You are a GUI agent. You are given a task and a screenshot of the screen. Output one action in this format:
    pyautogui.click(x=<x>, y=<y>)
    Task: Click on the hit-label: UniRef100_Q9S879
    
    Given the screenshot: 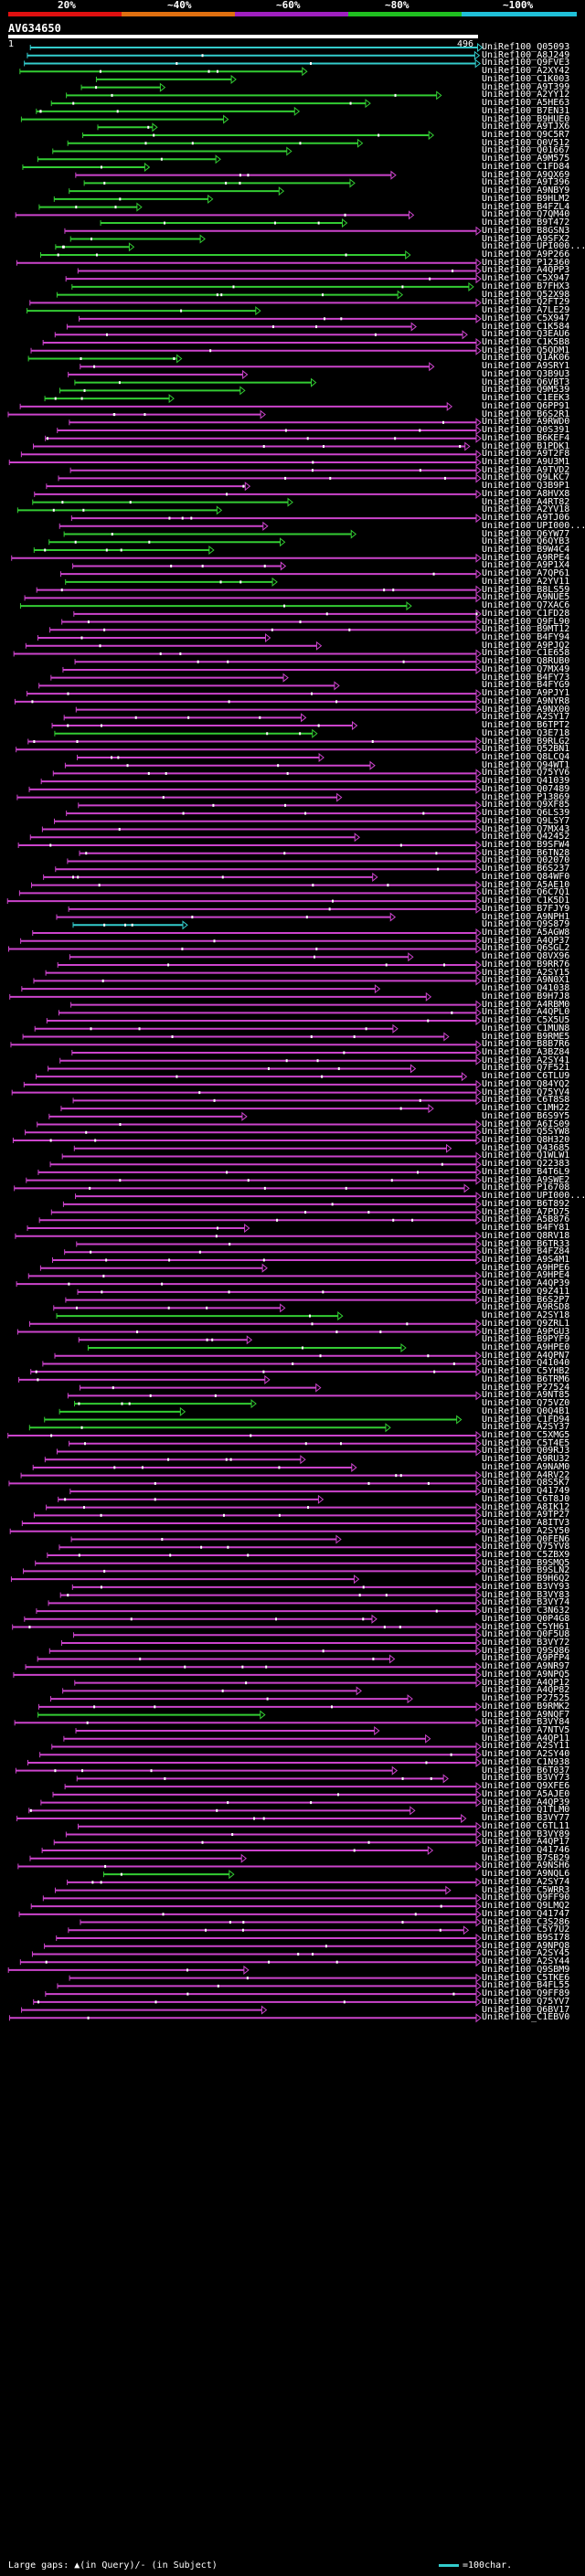 What is the action you would take?
    pyautogui.click(x=526, y=924)
    